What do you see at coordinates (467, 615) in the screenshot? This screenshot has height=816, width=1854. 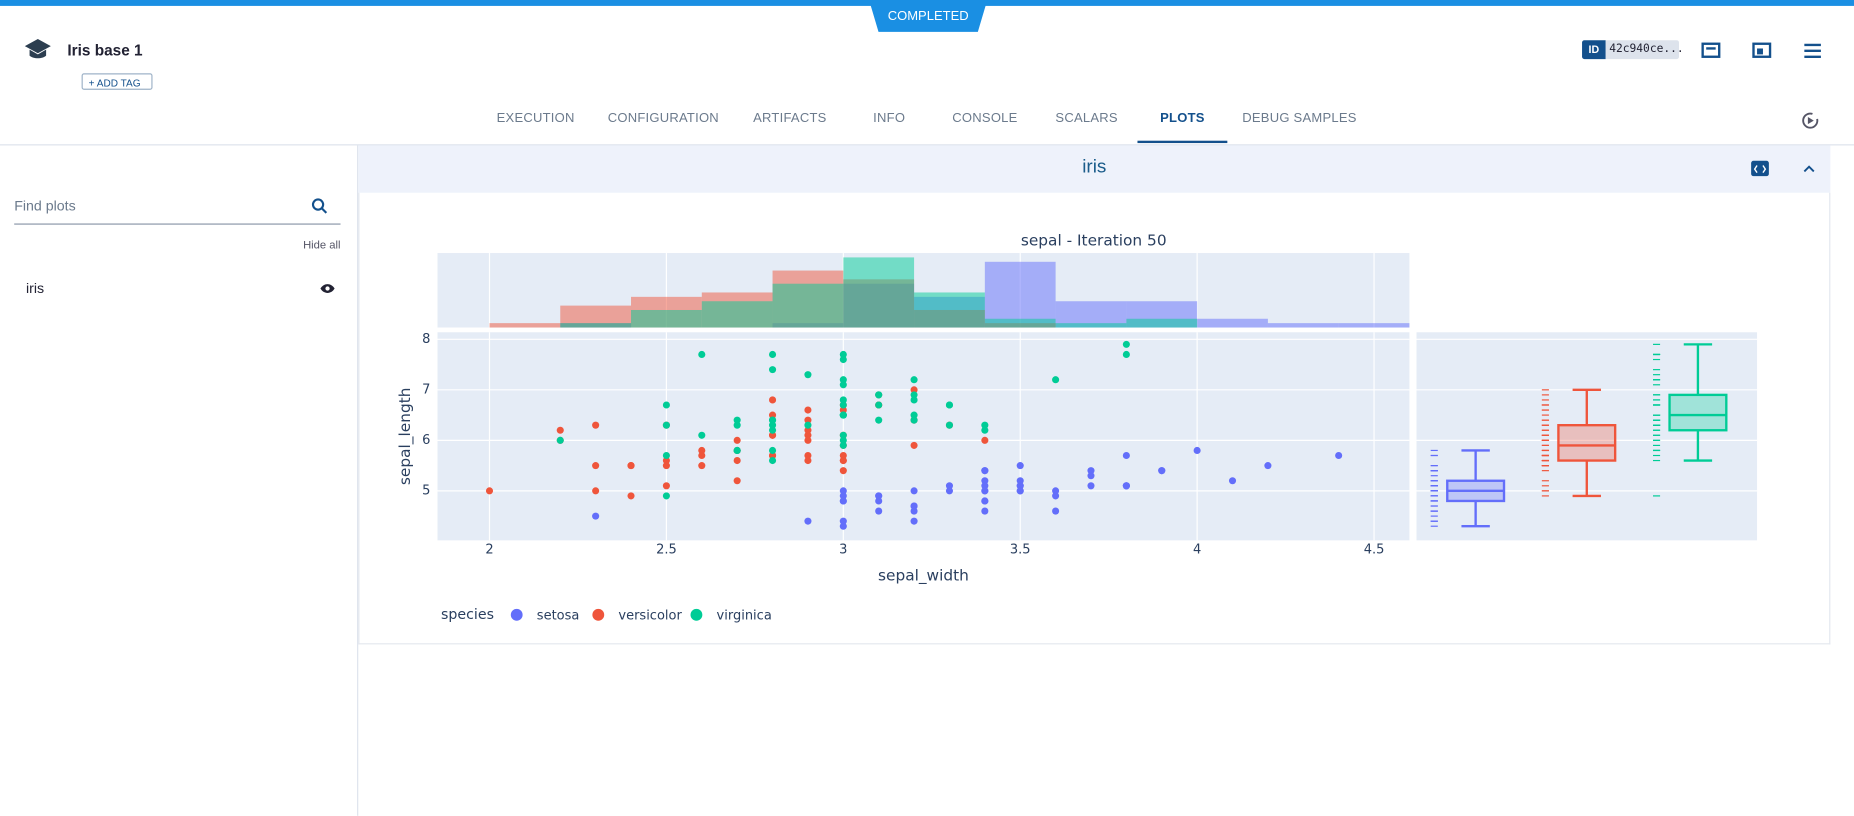 I see `legend-title: species` at bounding box center [467, 615].